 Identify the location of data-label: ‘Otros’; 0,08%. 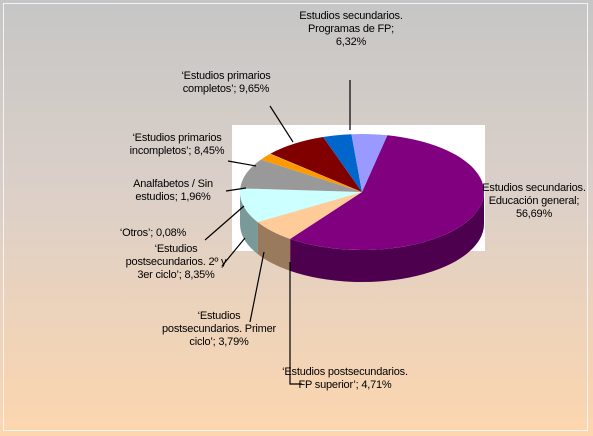
(153, 233).